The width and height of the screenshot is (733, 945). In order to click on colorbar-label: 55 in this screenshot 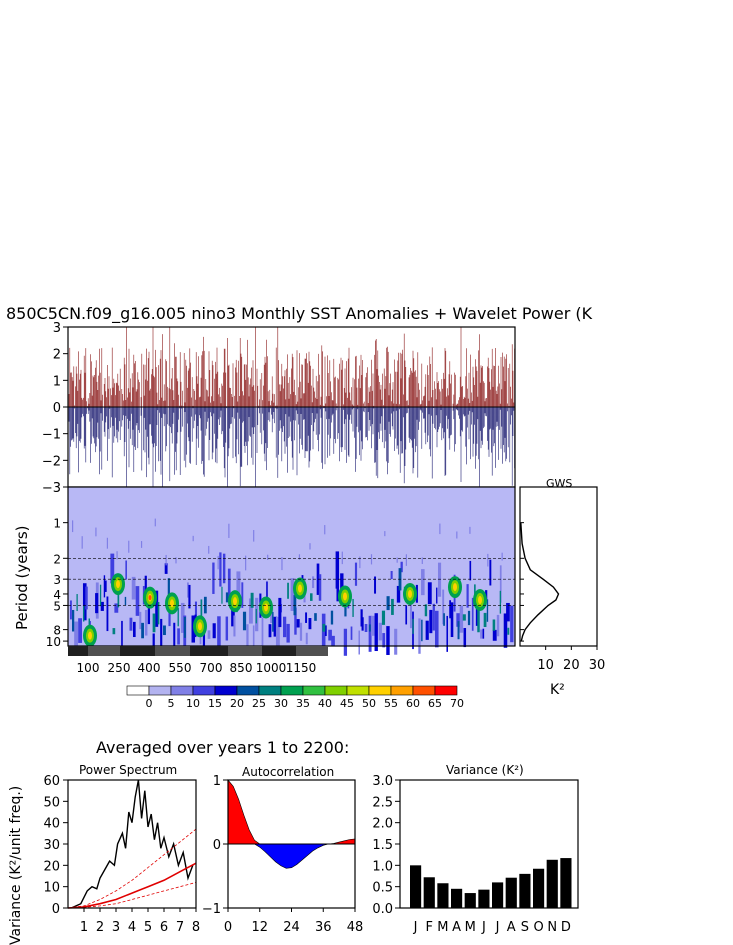, I will do `click(391, 703)`.